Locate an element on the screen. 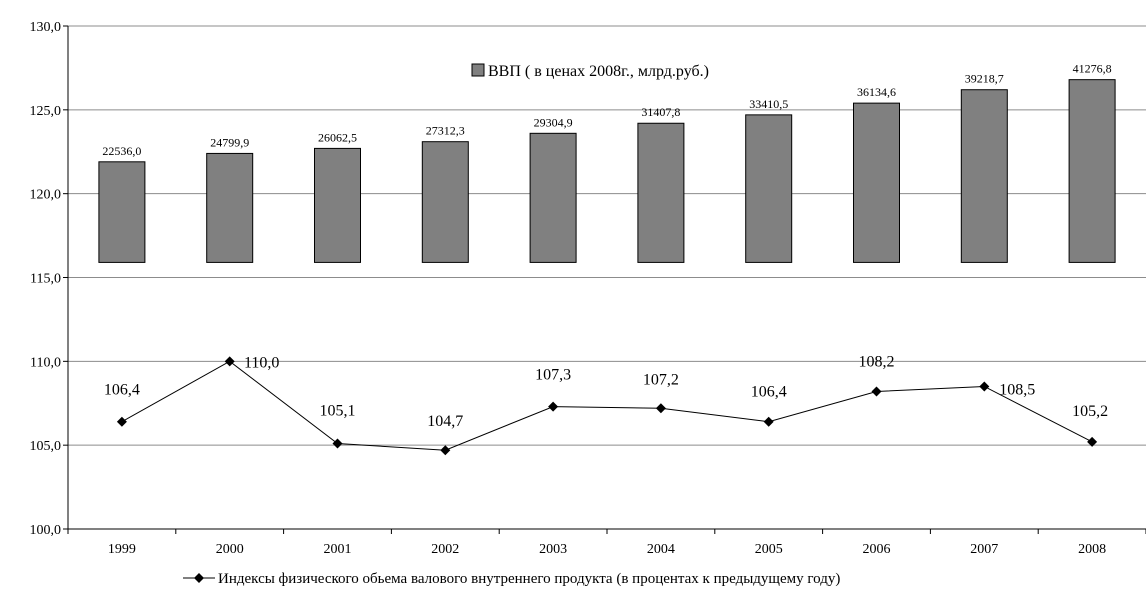 The width and height of the screenshot is (1146, 592). line-data-label: 110,0 is located at coordinates (261, 362).